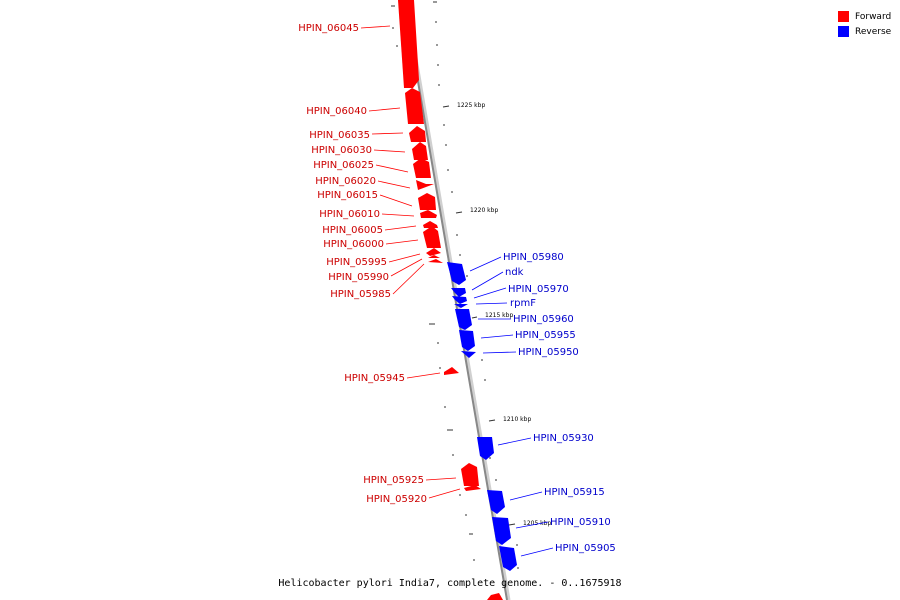 The width and height of the screenshot is (900, 600). What do you see at coordinates (393, 480) in the screenshot?
I see `gene-label-HPIN_05925: HPIN_05925` at bounding box center [393, 480].